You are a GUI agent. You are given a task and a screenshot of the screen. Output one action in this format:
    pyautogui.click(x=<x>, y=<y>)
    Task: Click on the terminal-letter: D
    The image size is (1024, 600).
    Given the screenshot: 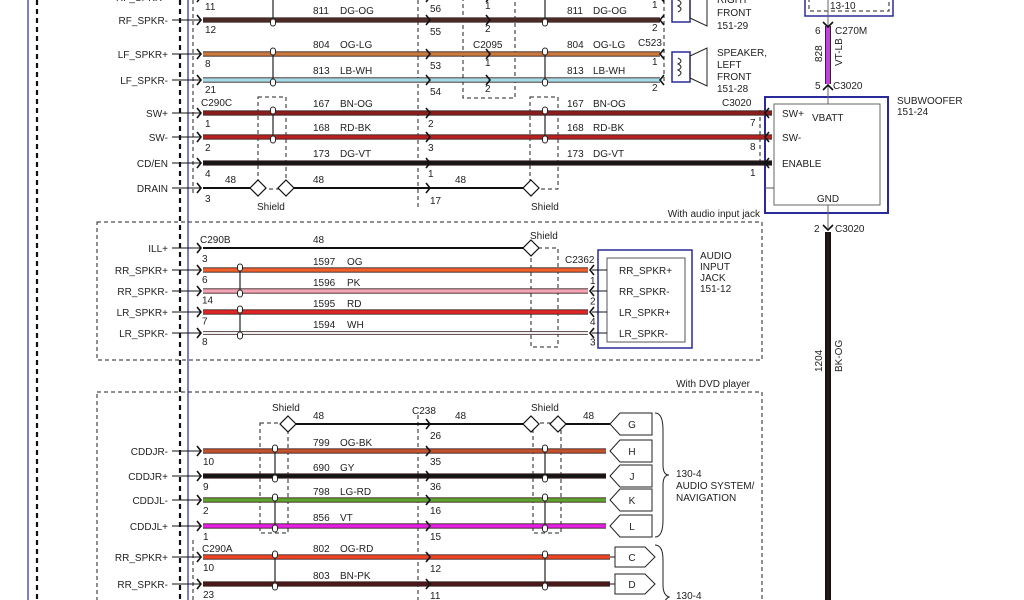 What is the action you would take?
    pyautogui.click(x=631, y=585)
    